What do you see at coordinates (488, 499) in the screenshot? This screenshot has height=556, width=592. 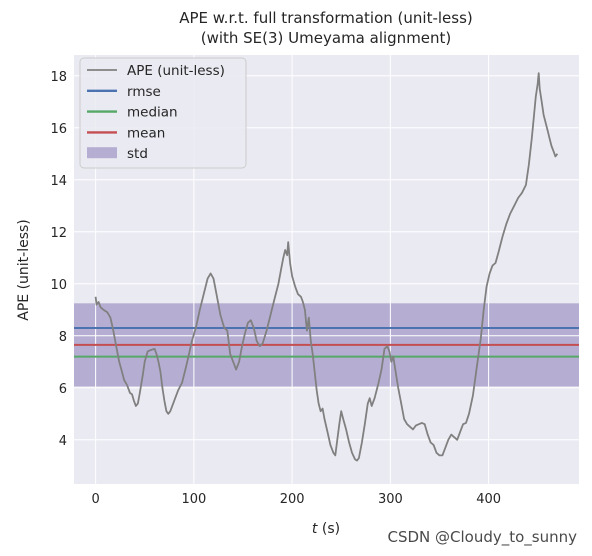 I see `x-tick-label: 400` at bounding box center [488, 499].